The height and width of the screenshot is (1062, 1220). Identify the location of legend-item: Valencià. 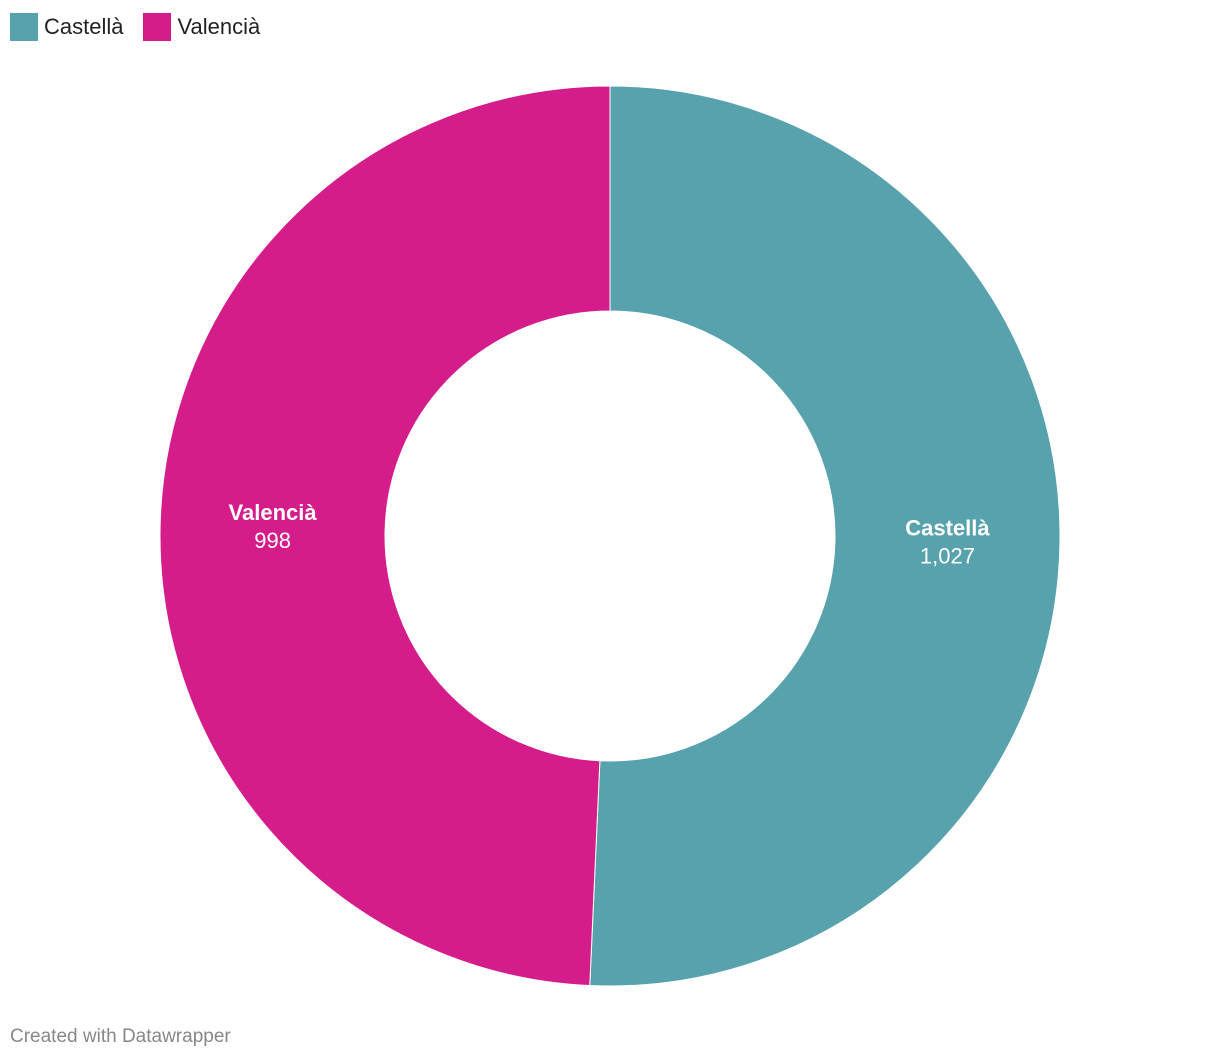
(201, 27).